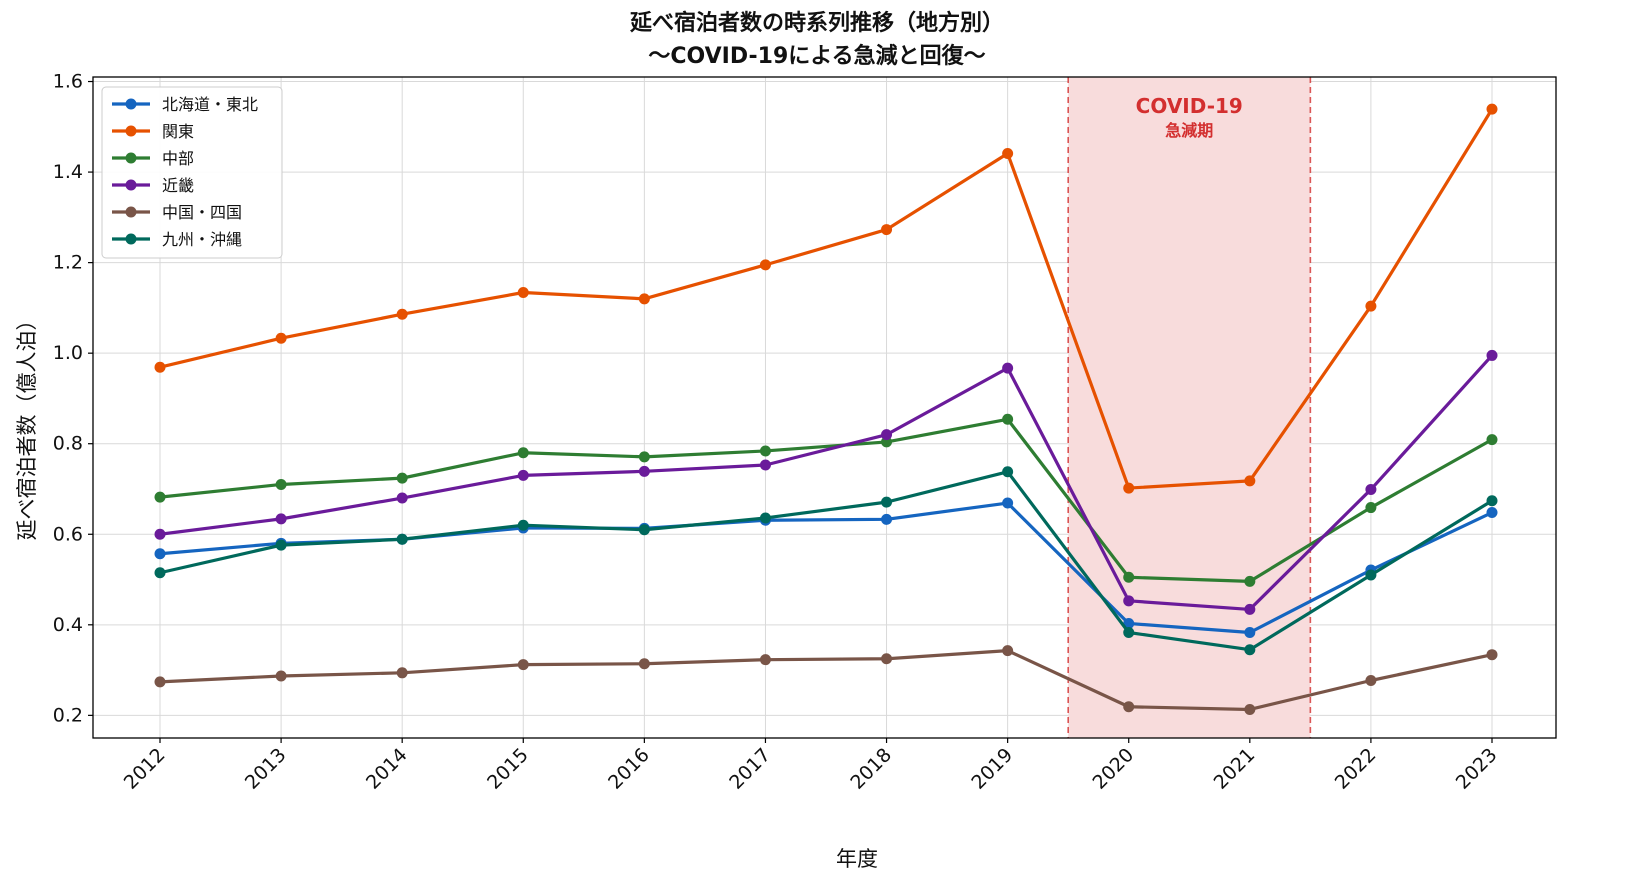 The image size is (1634, 889). What do you see at coordinates (266, 769) in the screenshot?
I see `x-tick-label: 2013` at bounding box center [266, 769].